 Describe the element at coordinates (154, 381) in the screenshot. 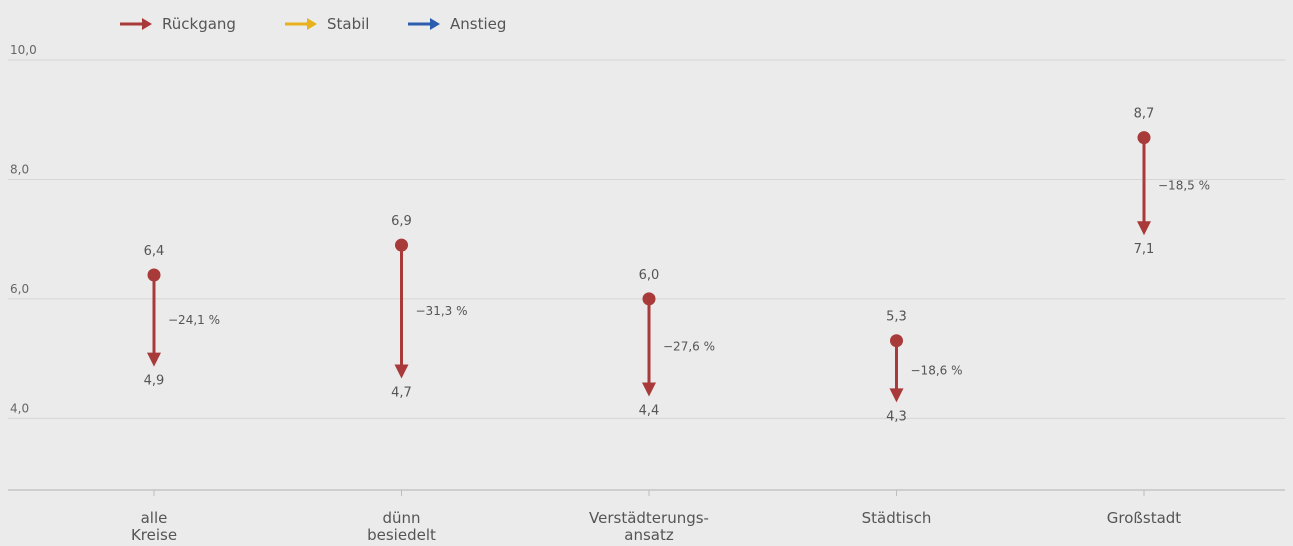

I see `end-value-label: 4,9` at that location.